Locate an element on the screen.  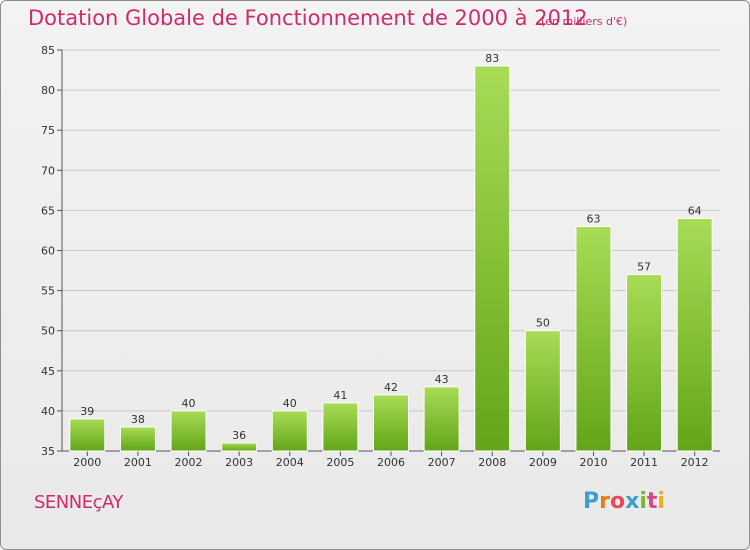
data-label: 57 is located at coordinates (644, 267).